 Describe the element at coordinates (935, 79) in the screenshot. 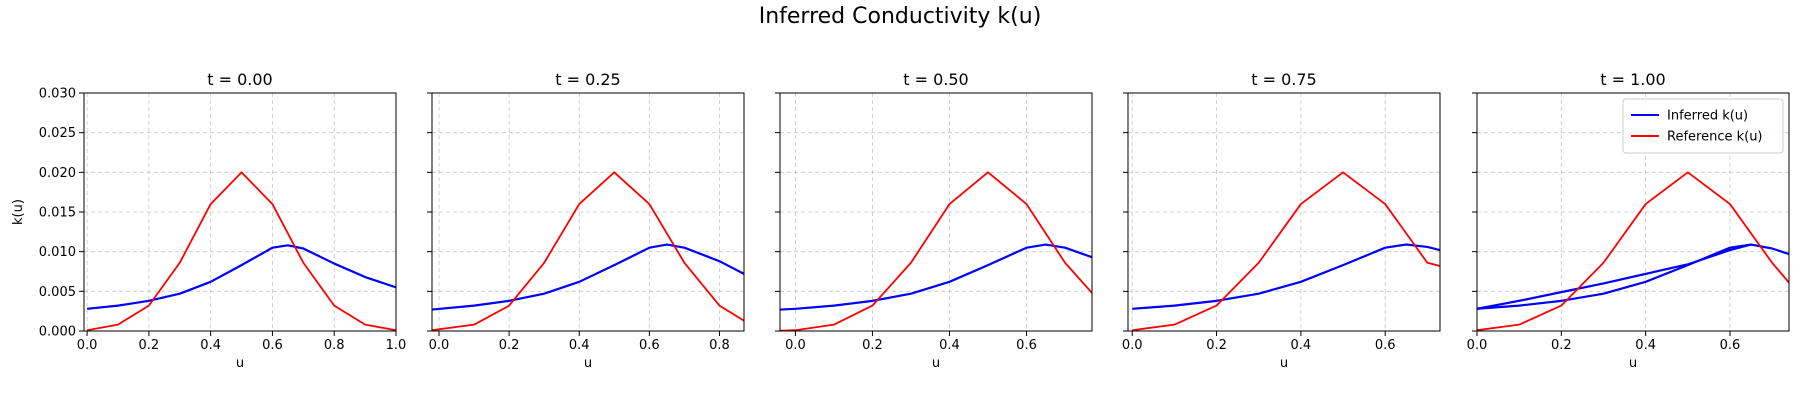

I see `subplot-title: t = 0.50` at that location.